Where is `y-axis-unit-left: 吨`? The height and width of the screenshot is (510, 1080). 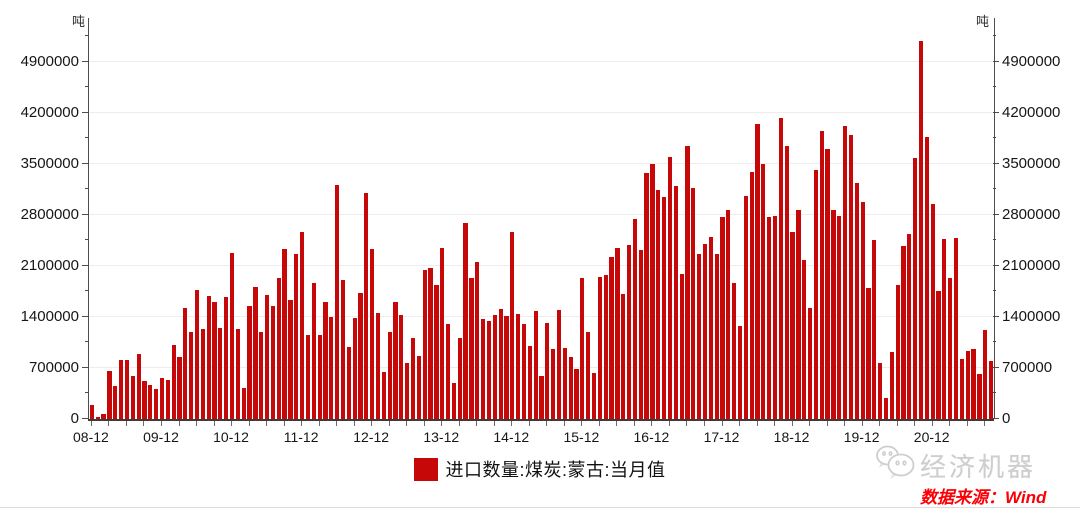 y-axis-unit-left: 吨 is located at coordinates (79, 21).